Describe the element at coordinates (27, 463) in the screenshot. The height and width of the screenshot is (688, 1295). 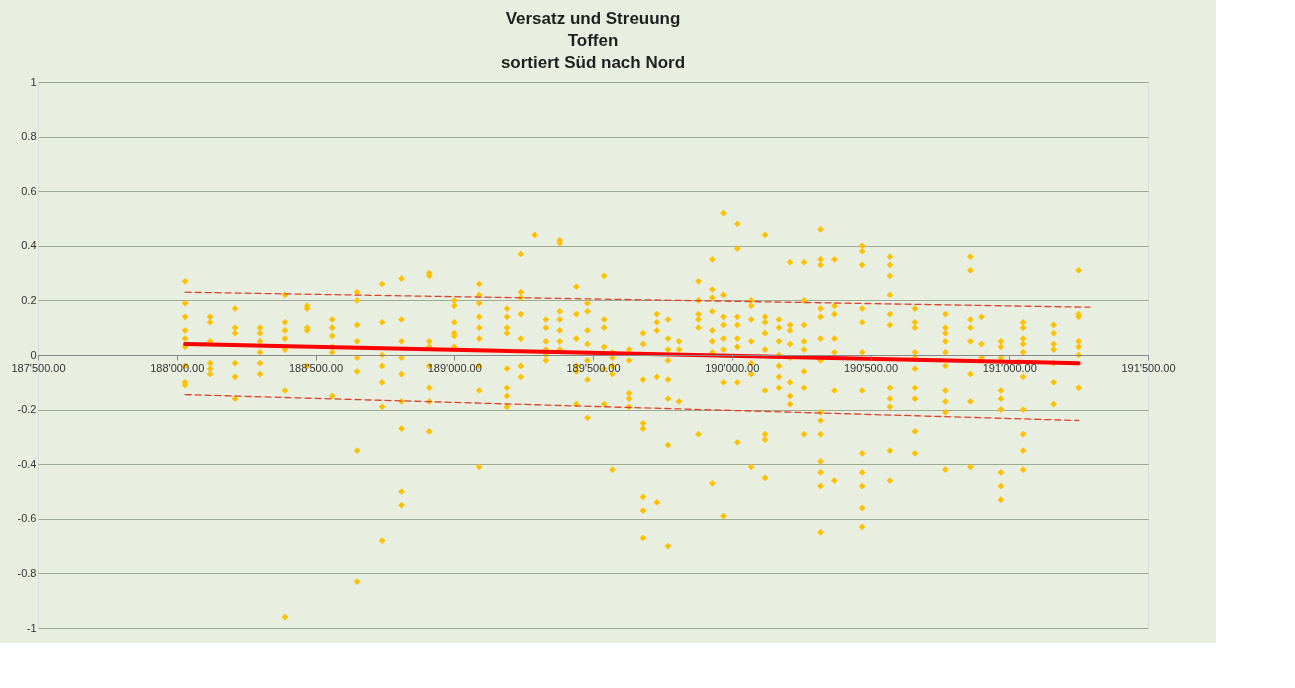
I see `y-tick-label: -0.4` at that location.